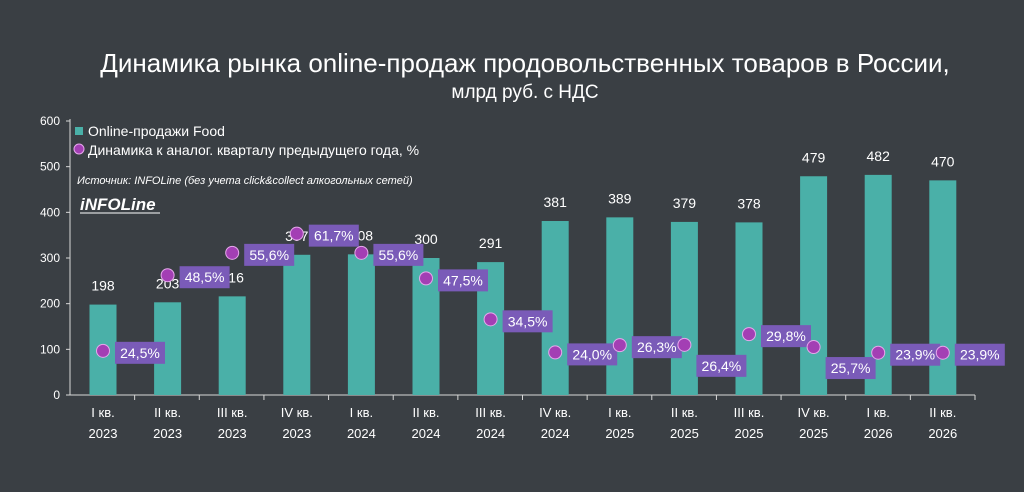 This screenshot has height=492, width=1024. Describe the element at coordinates (50, 167) in the screenshot. I see `y-tick-label: 500` at that location.